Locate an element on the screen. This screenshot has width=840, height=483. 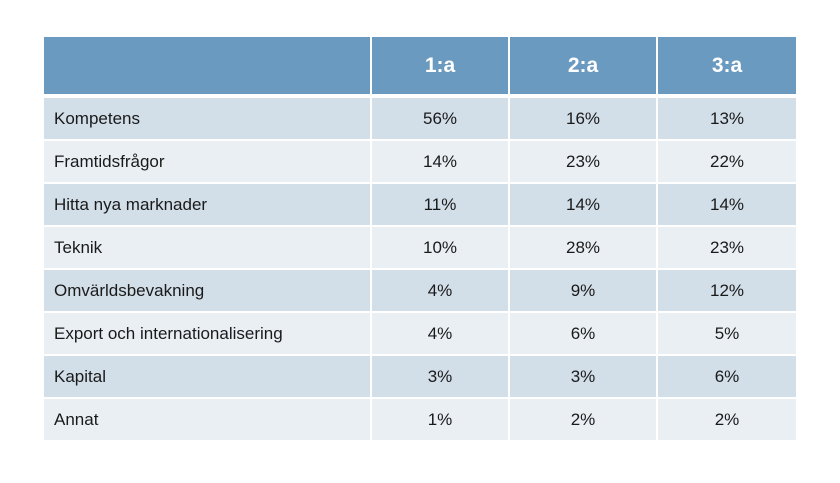
value-cell: 22% is located at coordinates (726, 162).